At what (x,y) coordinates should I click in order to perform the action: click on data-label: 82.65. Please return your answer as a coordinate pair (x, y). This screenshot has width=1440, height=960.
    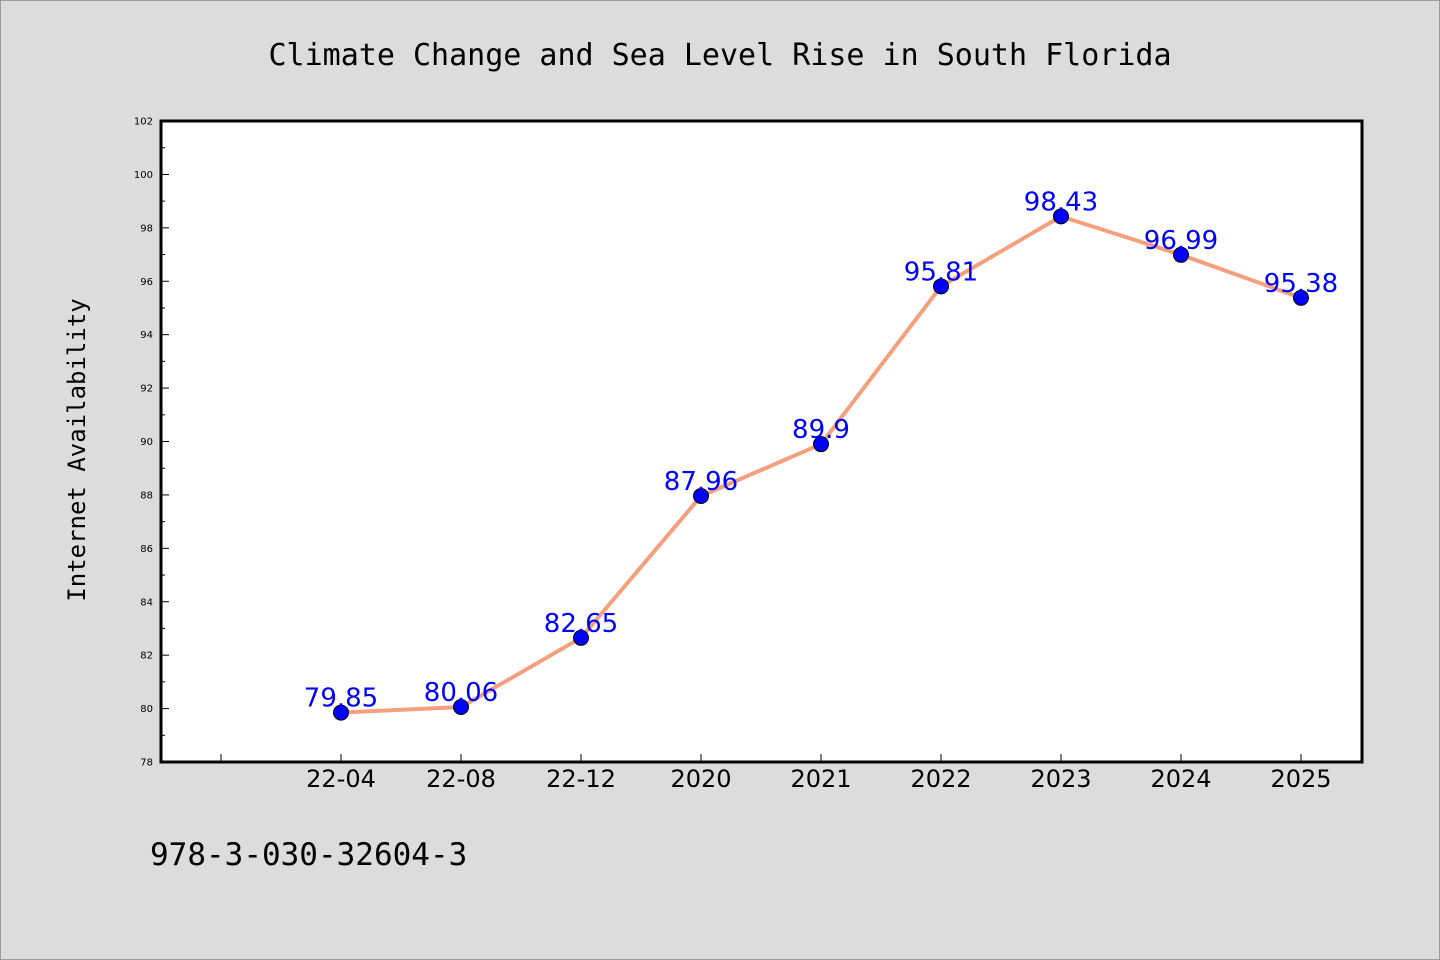
    Looking at the image, I should click on (581, 624).